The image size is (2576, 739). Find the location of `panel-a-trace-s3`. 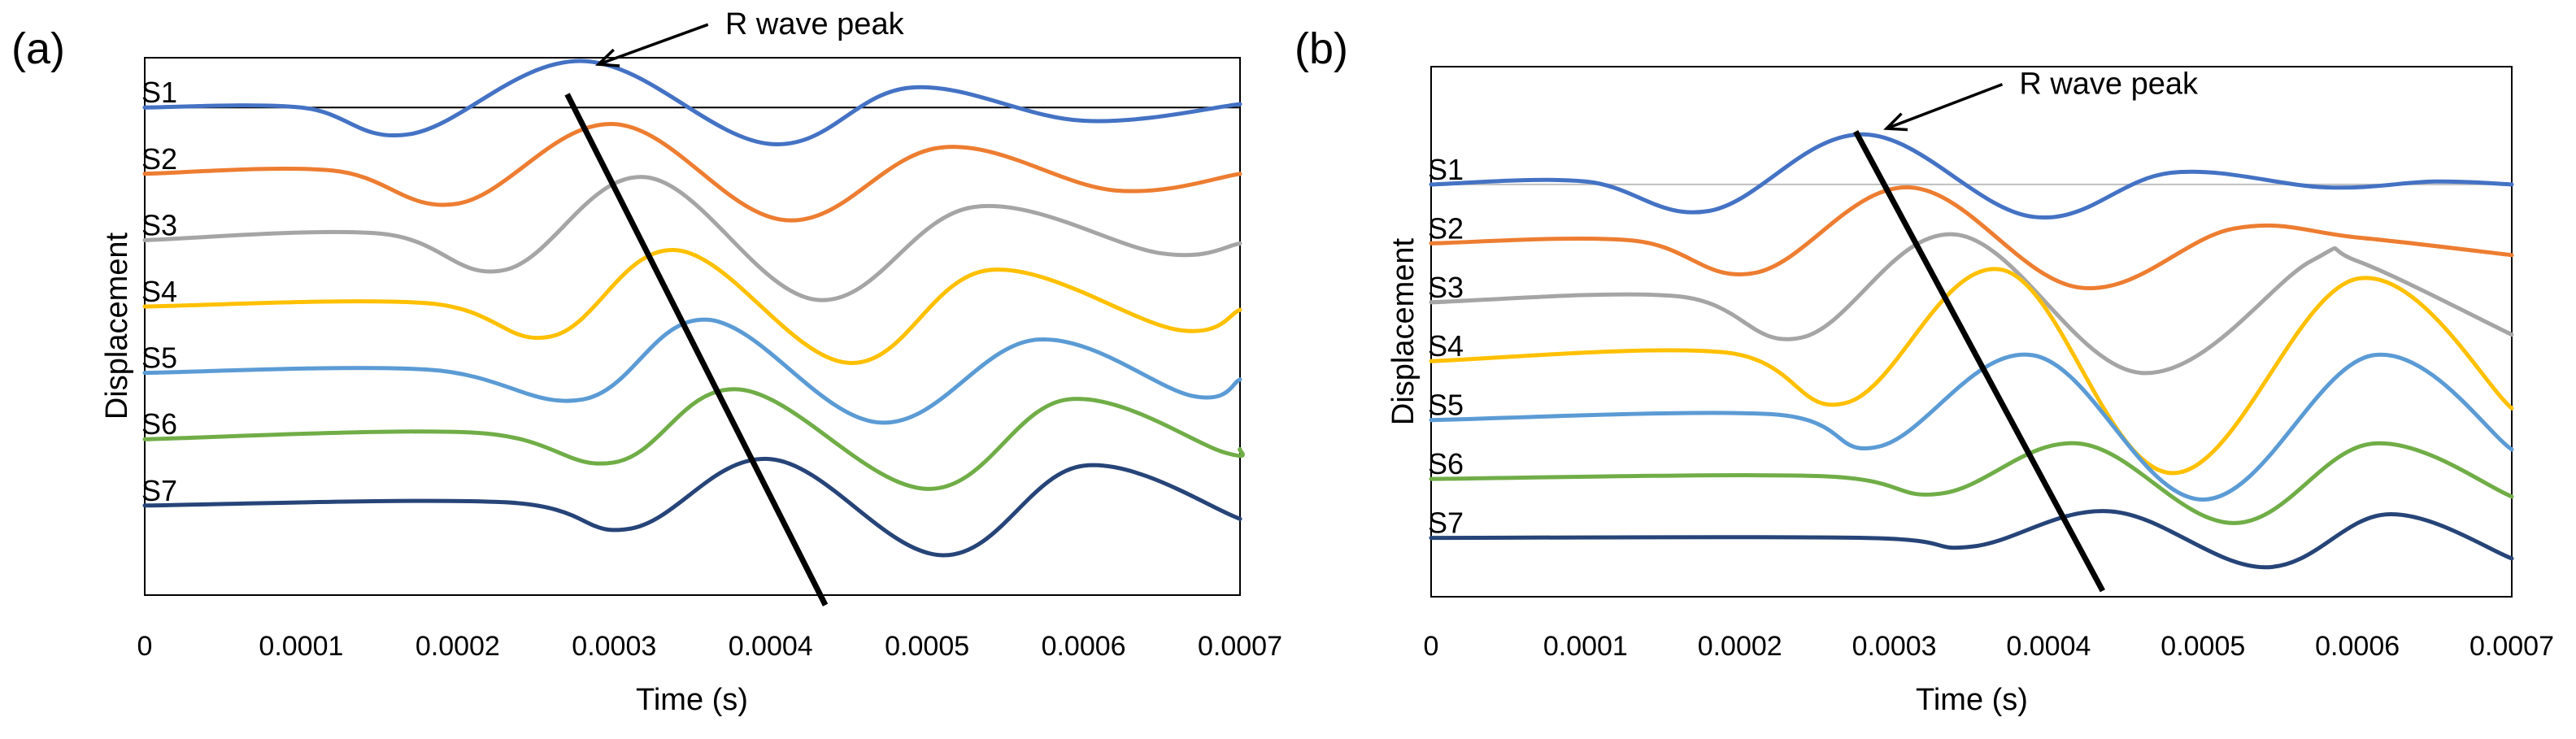

panel-a-trace-s3 is located at coordinates (692, 239).